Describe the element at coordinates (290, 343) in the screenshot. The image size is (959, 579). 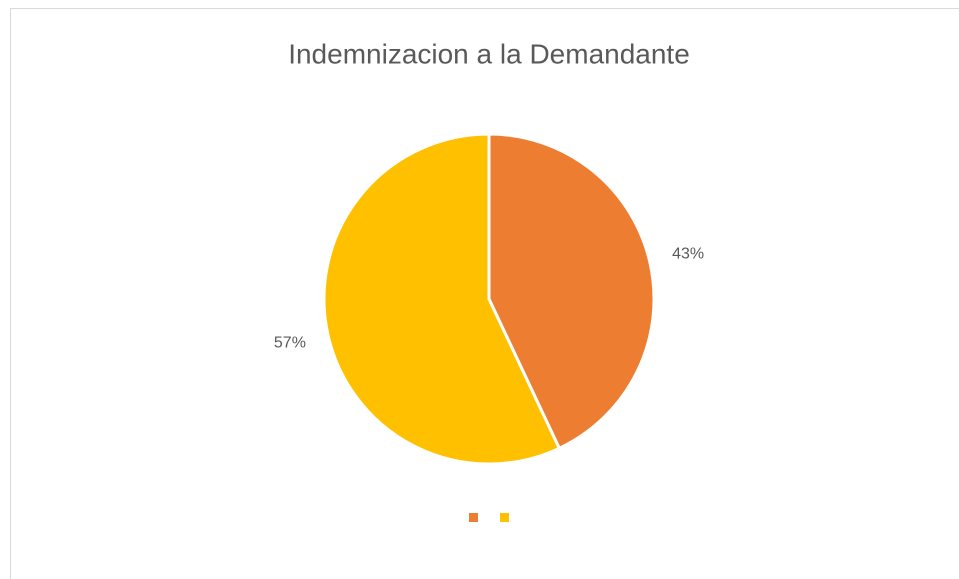
I see `data-label: 57%` at that location.